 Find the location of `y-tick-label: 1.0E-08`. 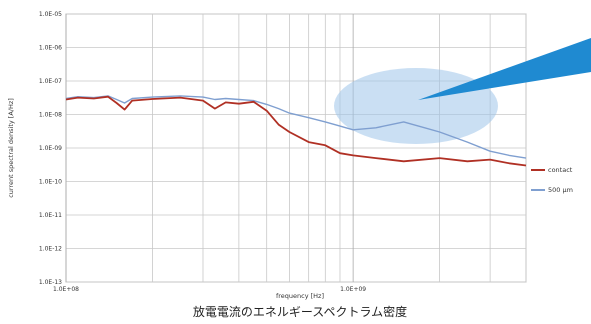

y-tick-label: 1.0E-08 is located at coordinates (50, 115).